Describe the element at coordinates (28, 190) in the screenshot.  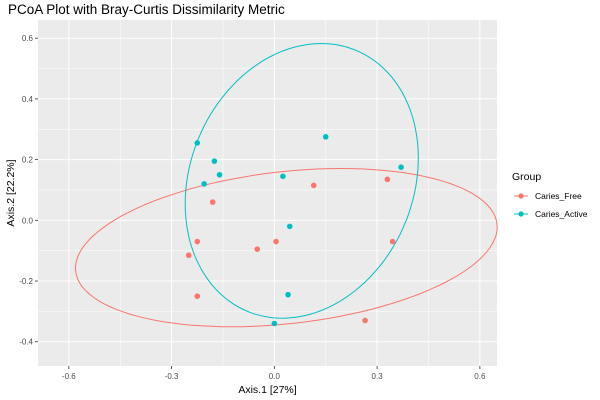
I see `y-axis-ticks: -0.4 -0.2 0.0 0.2 0.4 0.6` at that location.